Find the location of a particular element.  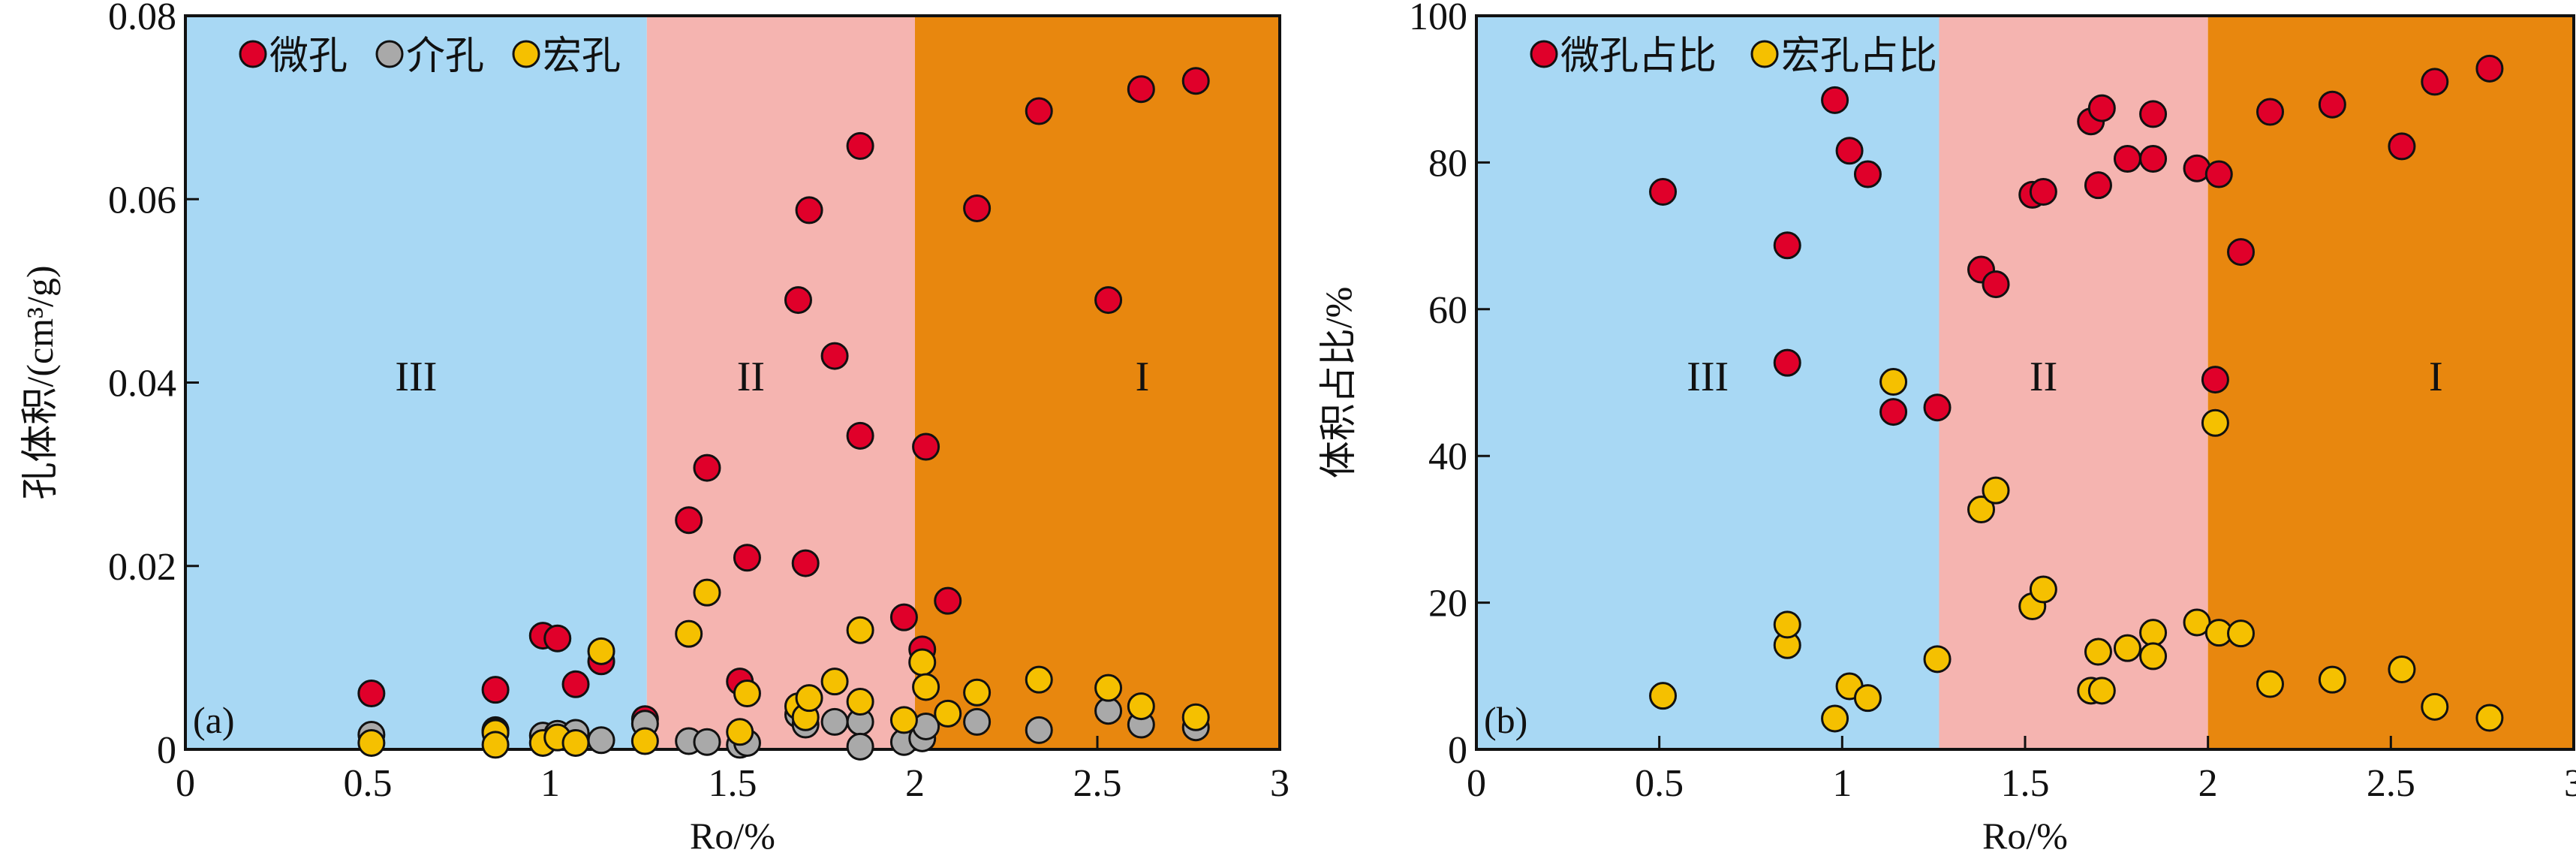

y-tick-label: 80 is located at coordinates (1447, 163).